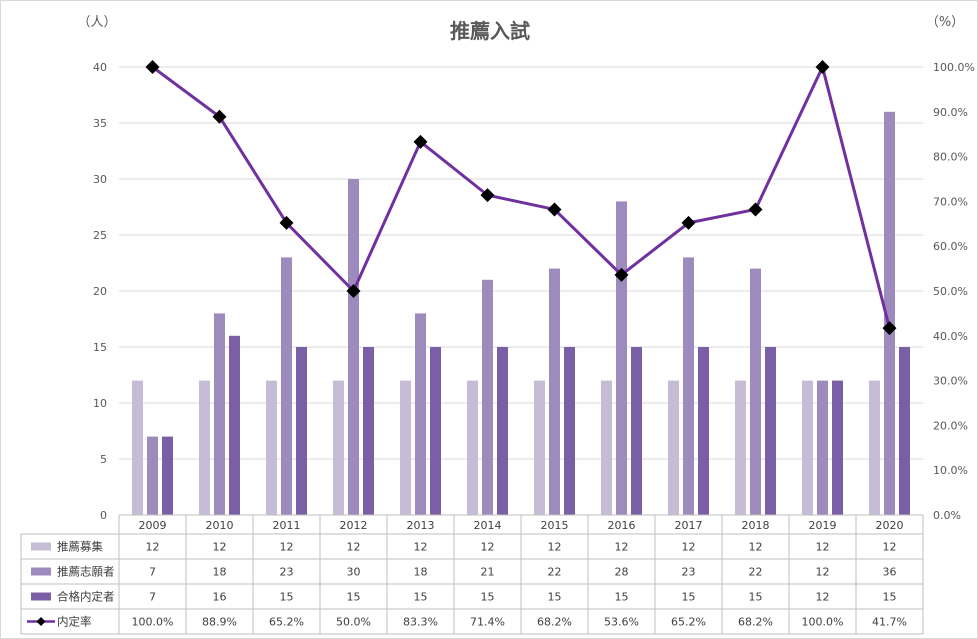  Describe the element at coordinates (420, 622) in the screenshot. I see `table-cell: 83.3%` at that location.